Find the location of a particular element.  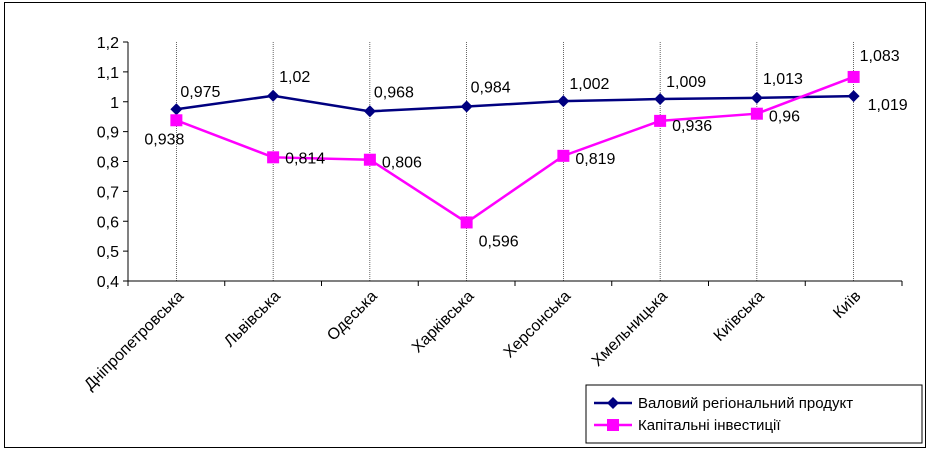

legend-label: Валовий регіональний продукт is located at coordinates (745, 403).